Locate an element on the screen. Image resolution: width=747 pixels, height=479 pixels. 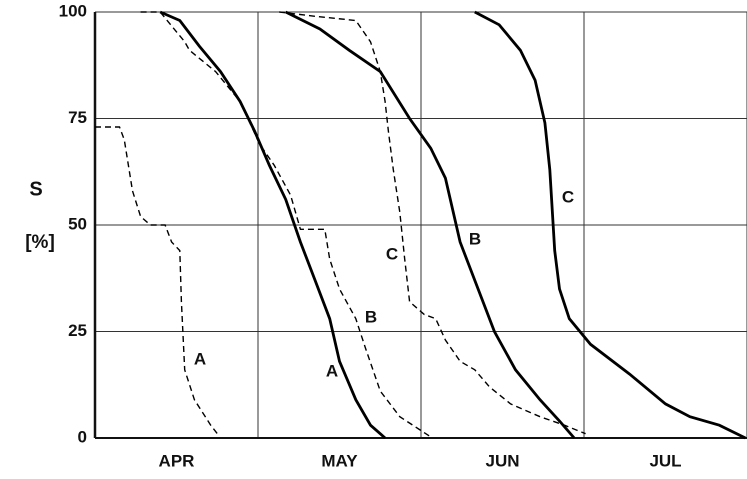
line-dashed is located at coordinates (156, 280).